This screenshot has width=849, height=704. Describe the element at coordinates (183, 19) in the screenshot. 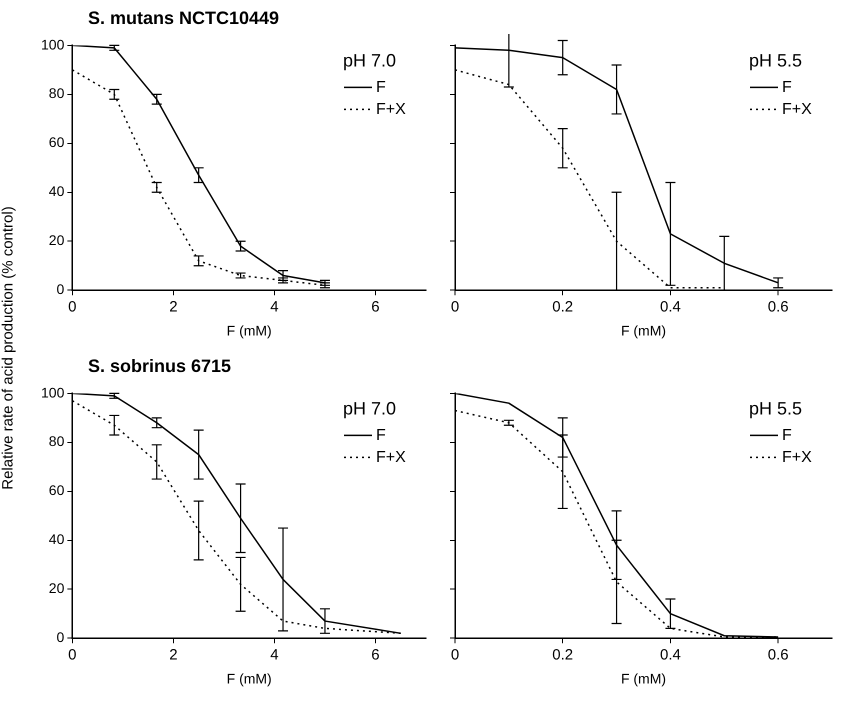

I see `chart-title: S. mutans NCTC10449` at that location.